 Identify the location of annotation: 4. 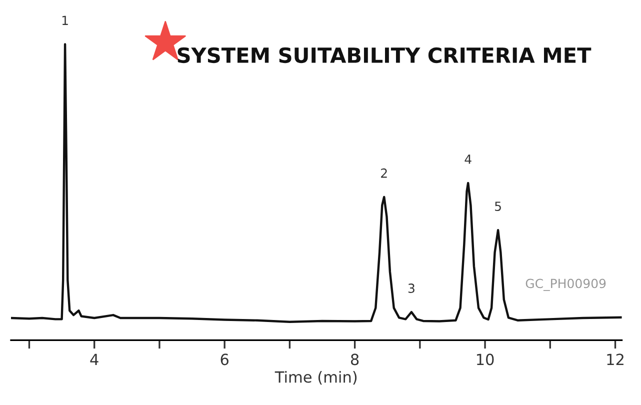
(468, 159).